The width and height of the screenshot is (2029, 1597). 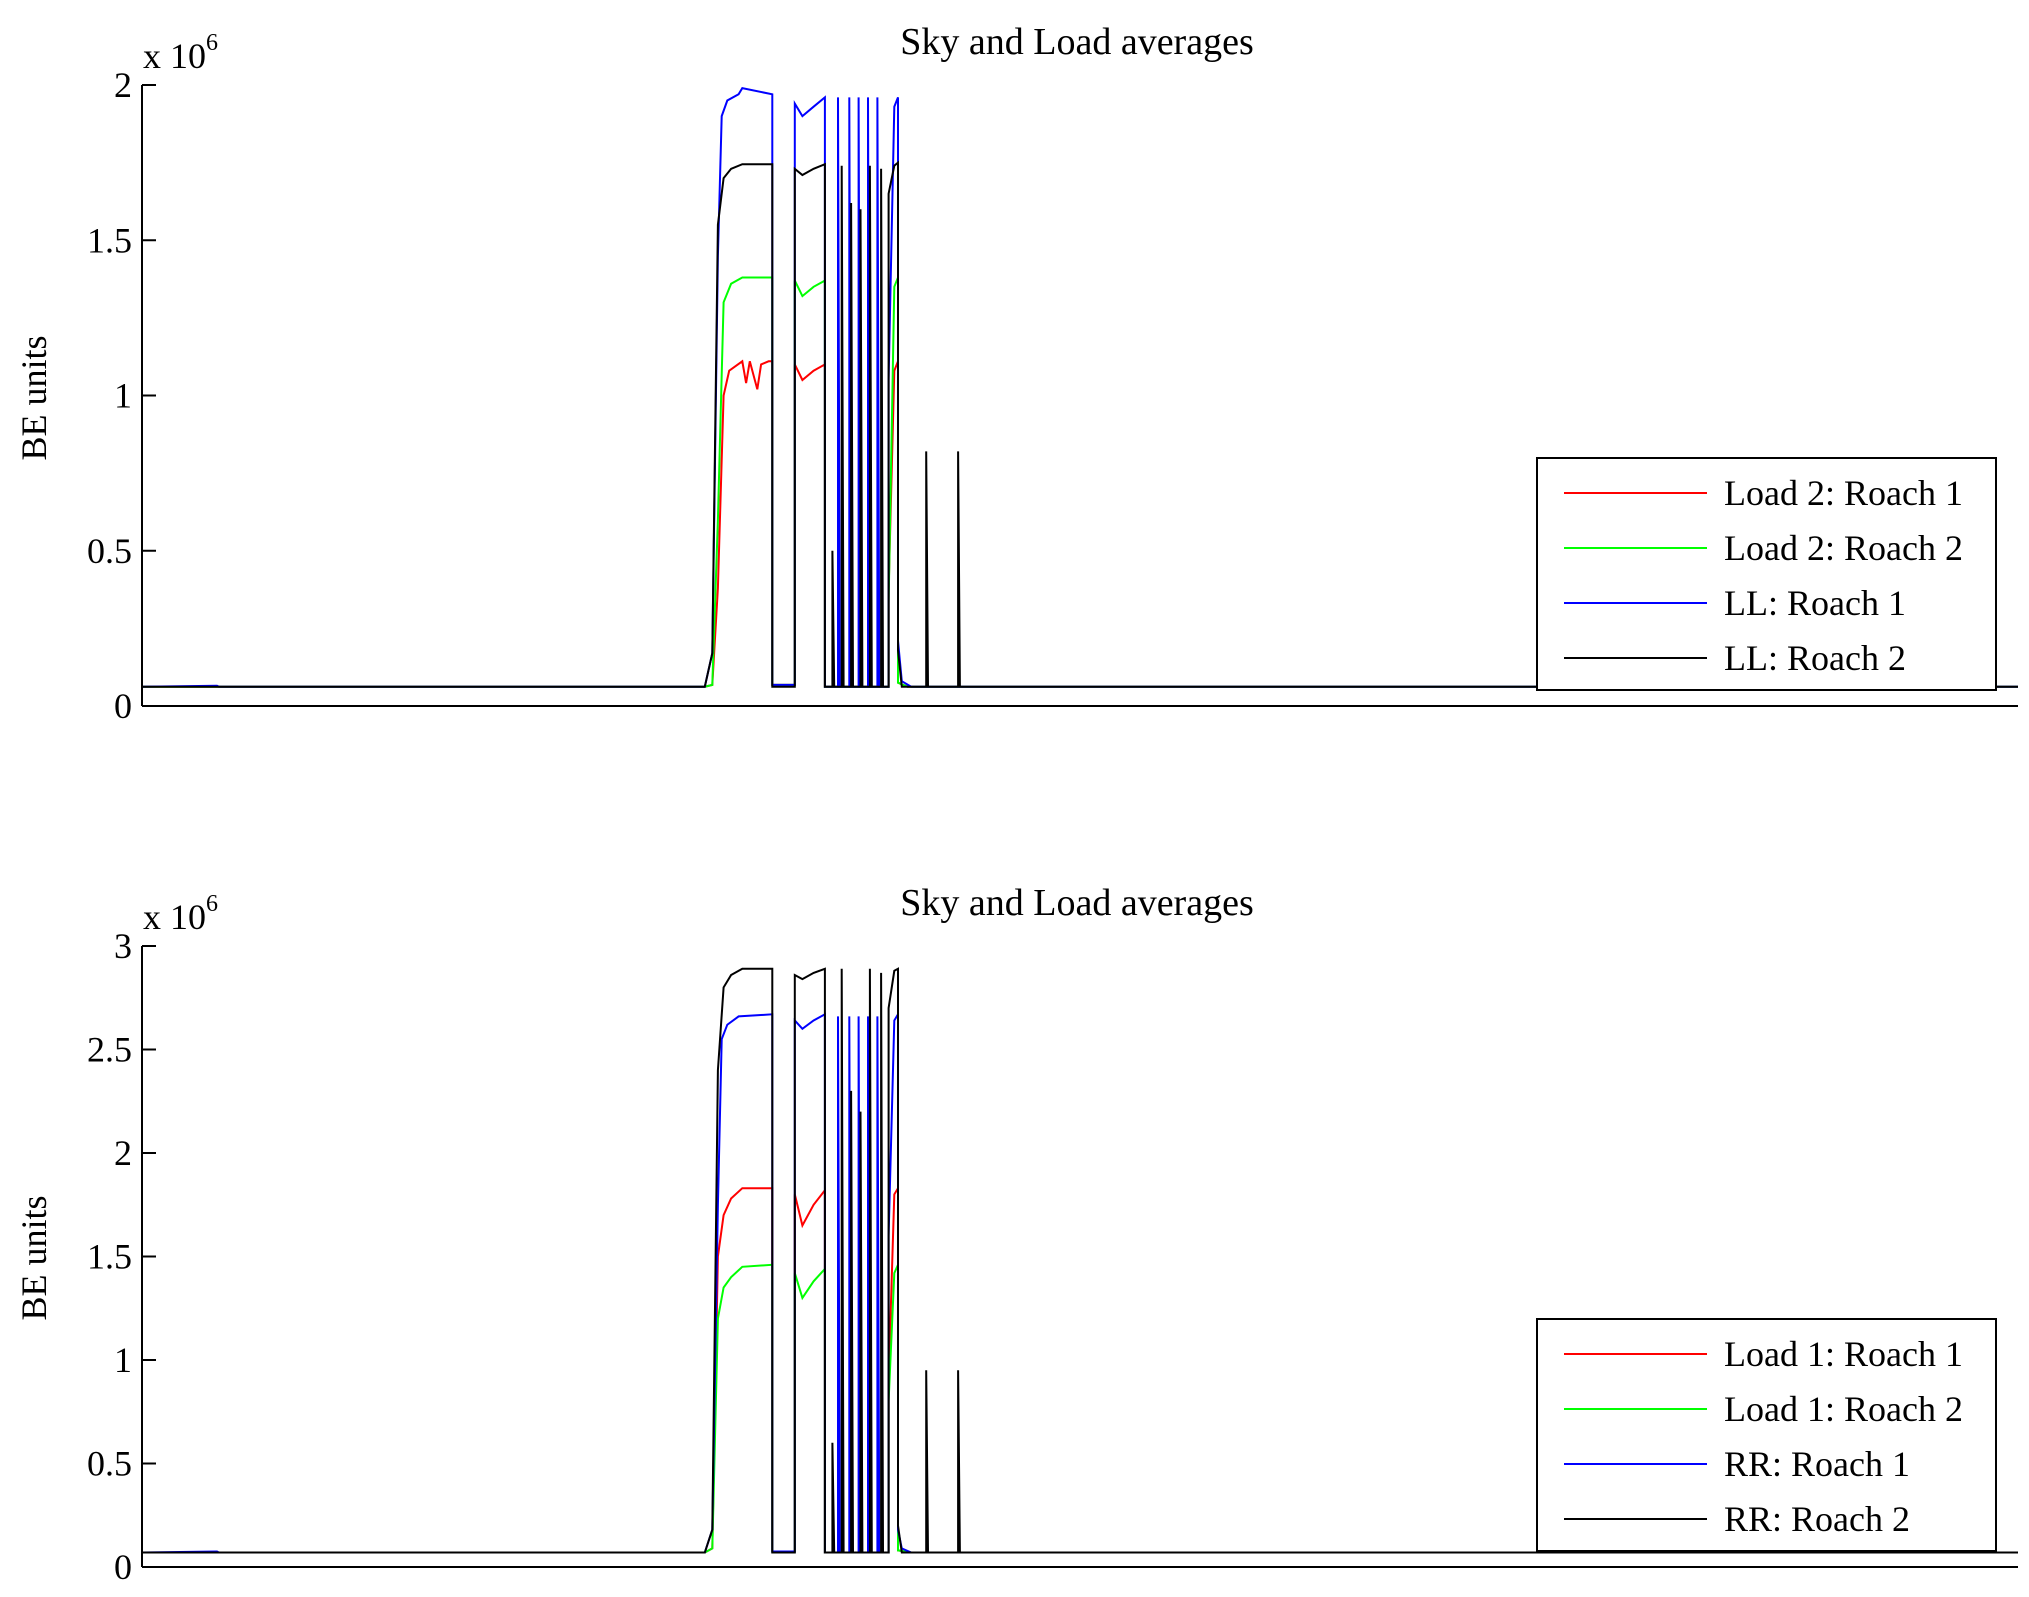 What do you see at coordinates (109, 551) in the screenshot?
I see `top-chart-y-tick-label: 0.5` at bounding box center [109, 551].